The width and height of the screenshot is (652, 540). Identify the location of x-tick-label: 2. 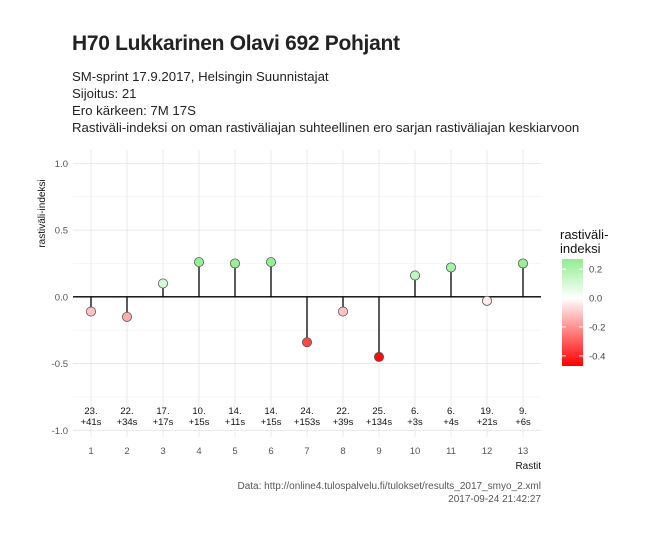
(126, 451).